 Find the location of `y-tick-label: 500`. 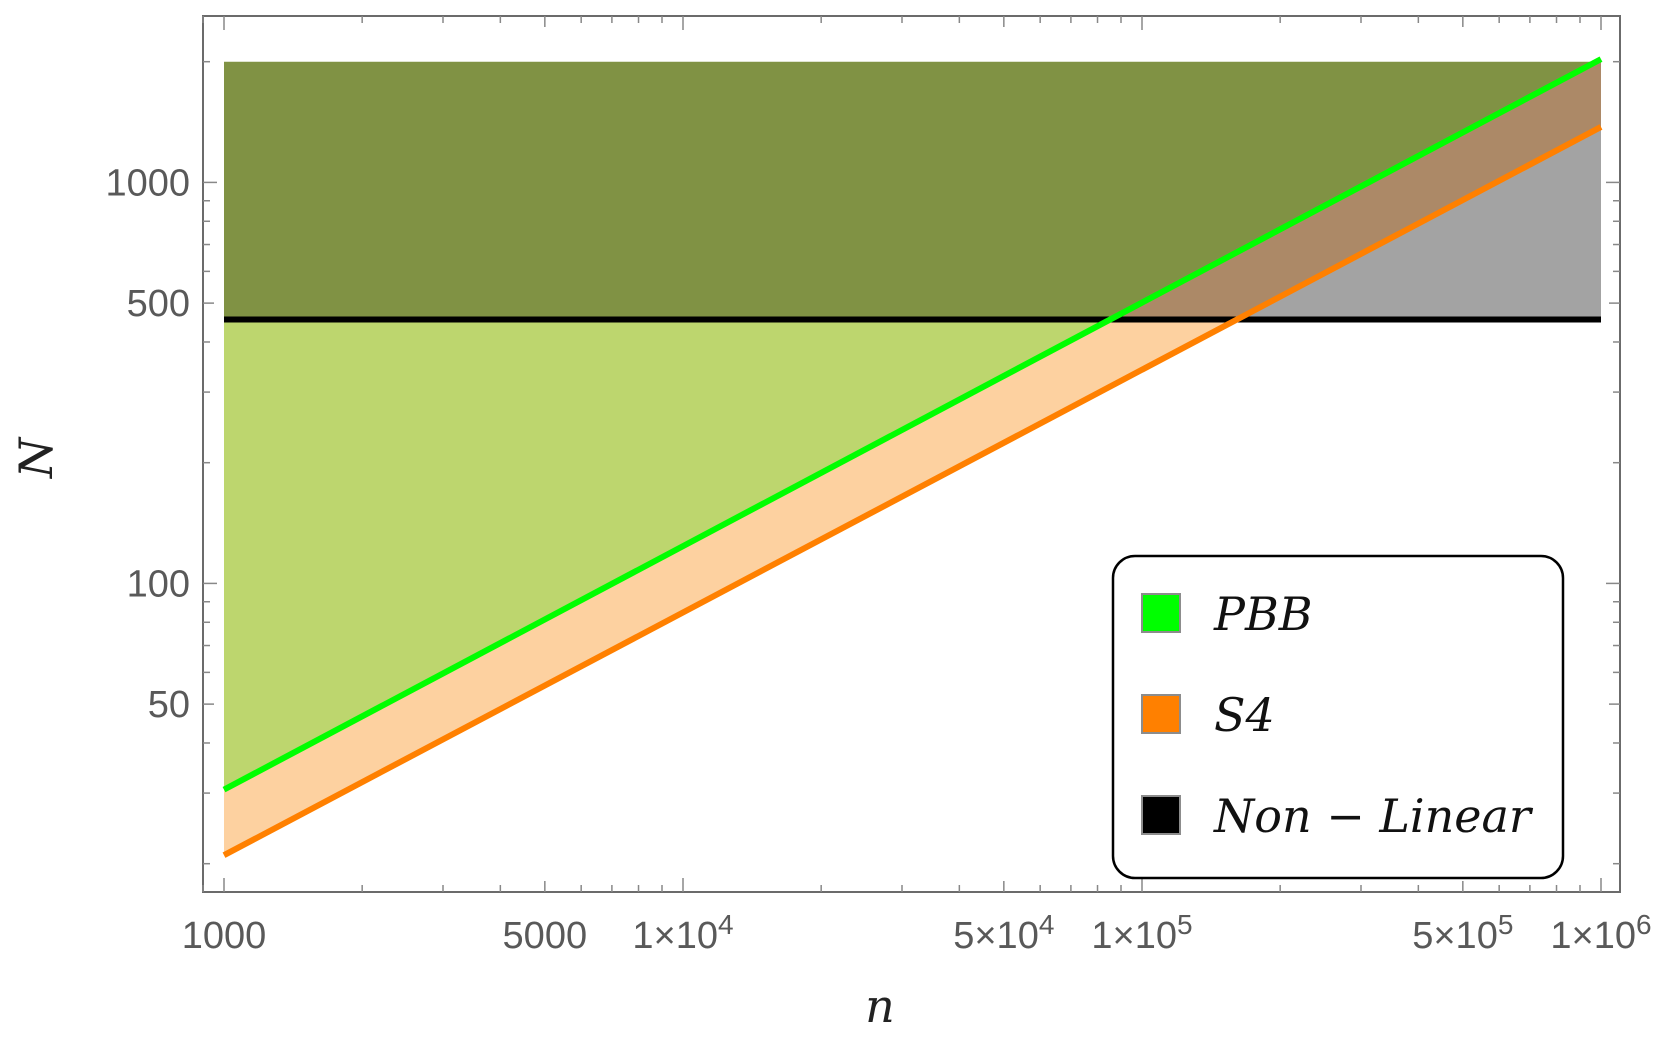

y-tick-label: 500 is located at coordinates (158, 304).